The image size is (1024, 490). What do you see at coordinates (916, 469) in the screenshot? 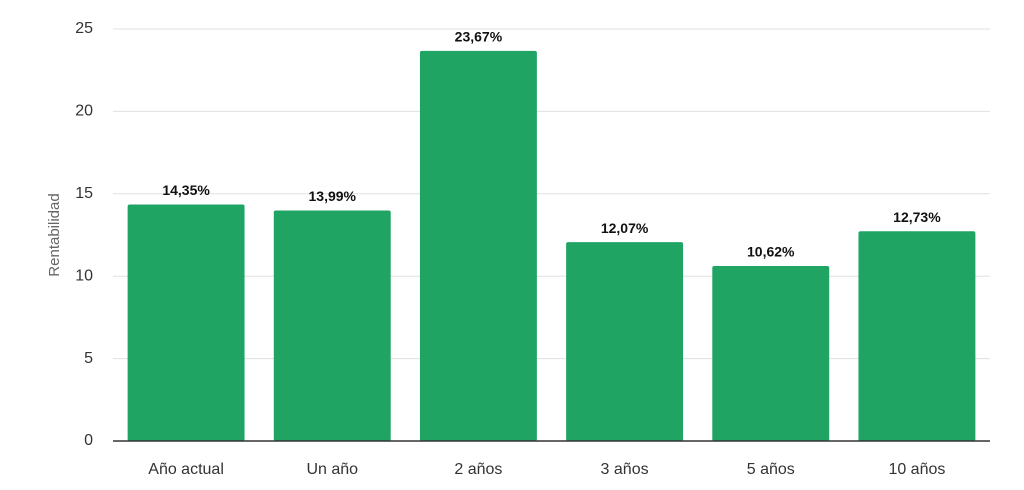
I see `x-tick-label: 10 años` at bounding box center [916, 469].